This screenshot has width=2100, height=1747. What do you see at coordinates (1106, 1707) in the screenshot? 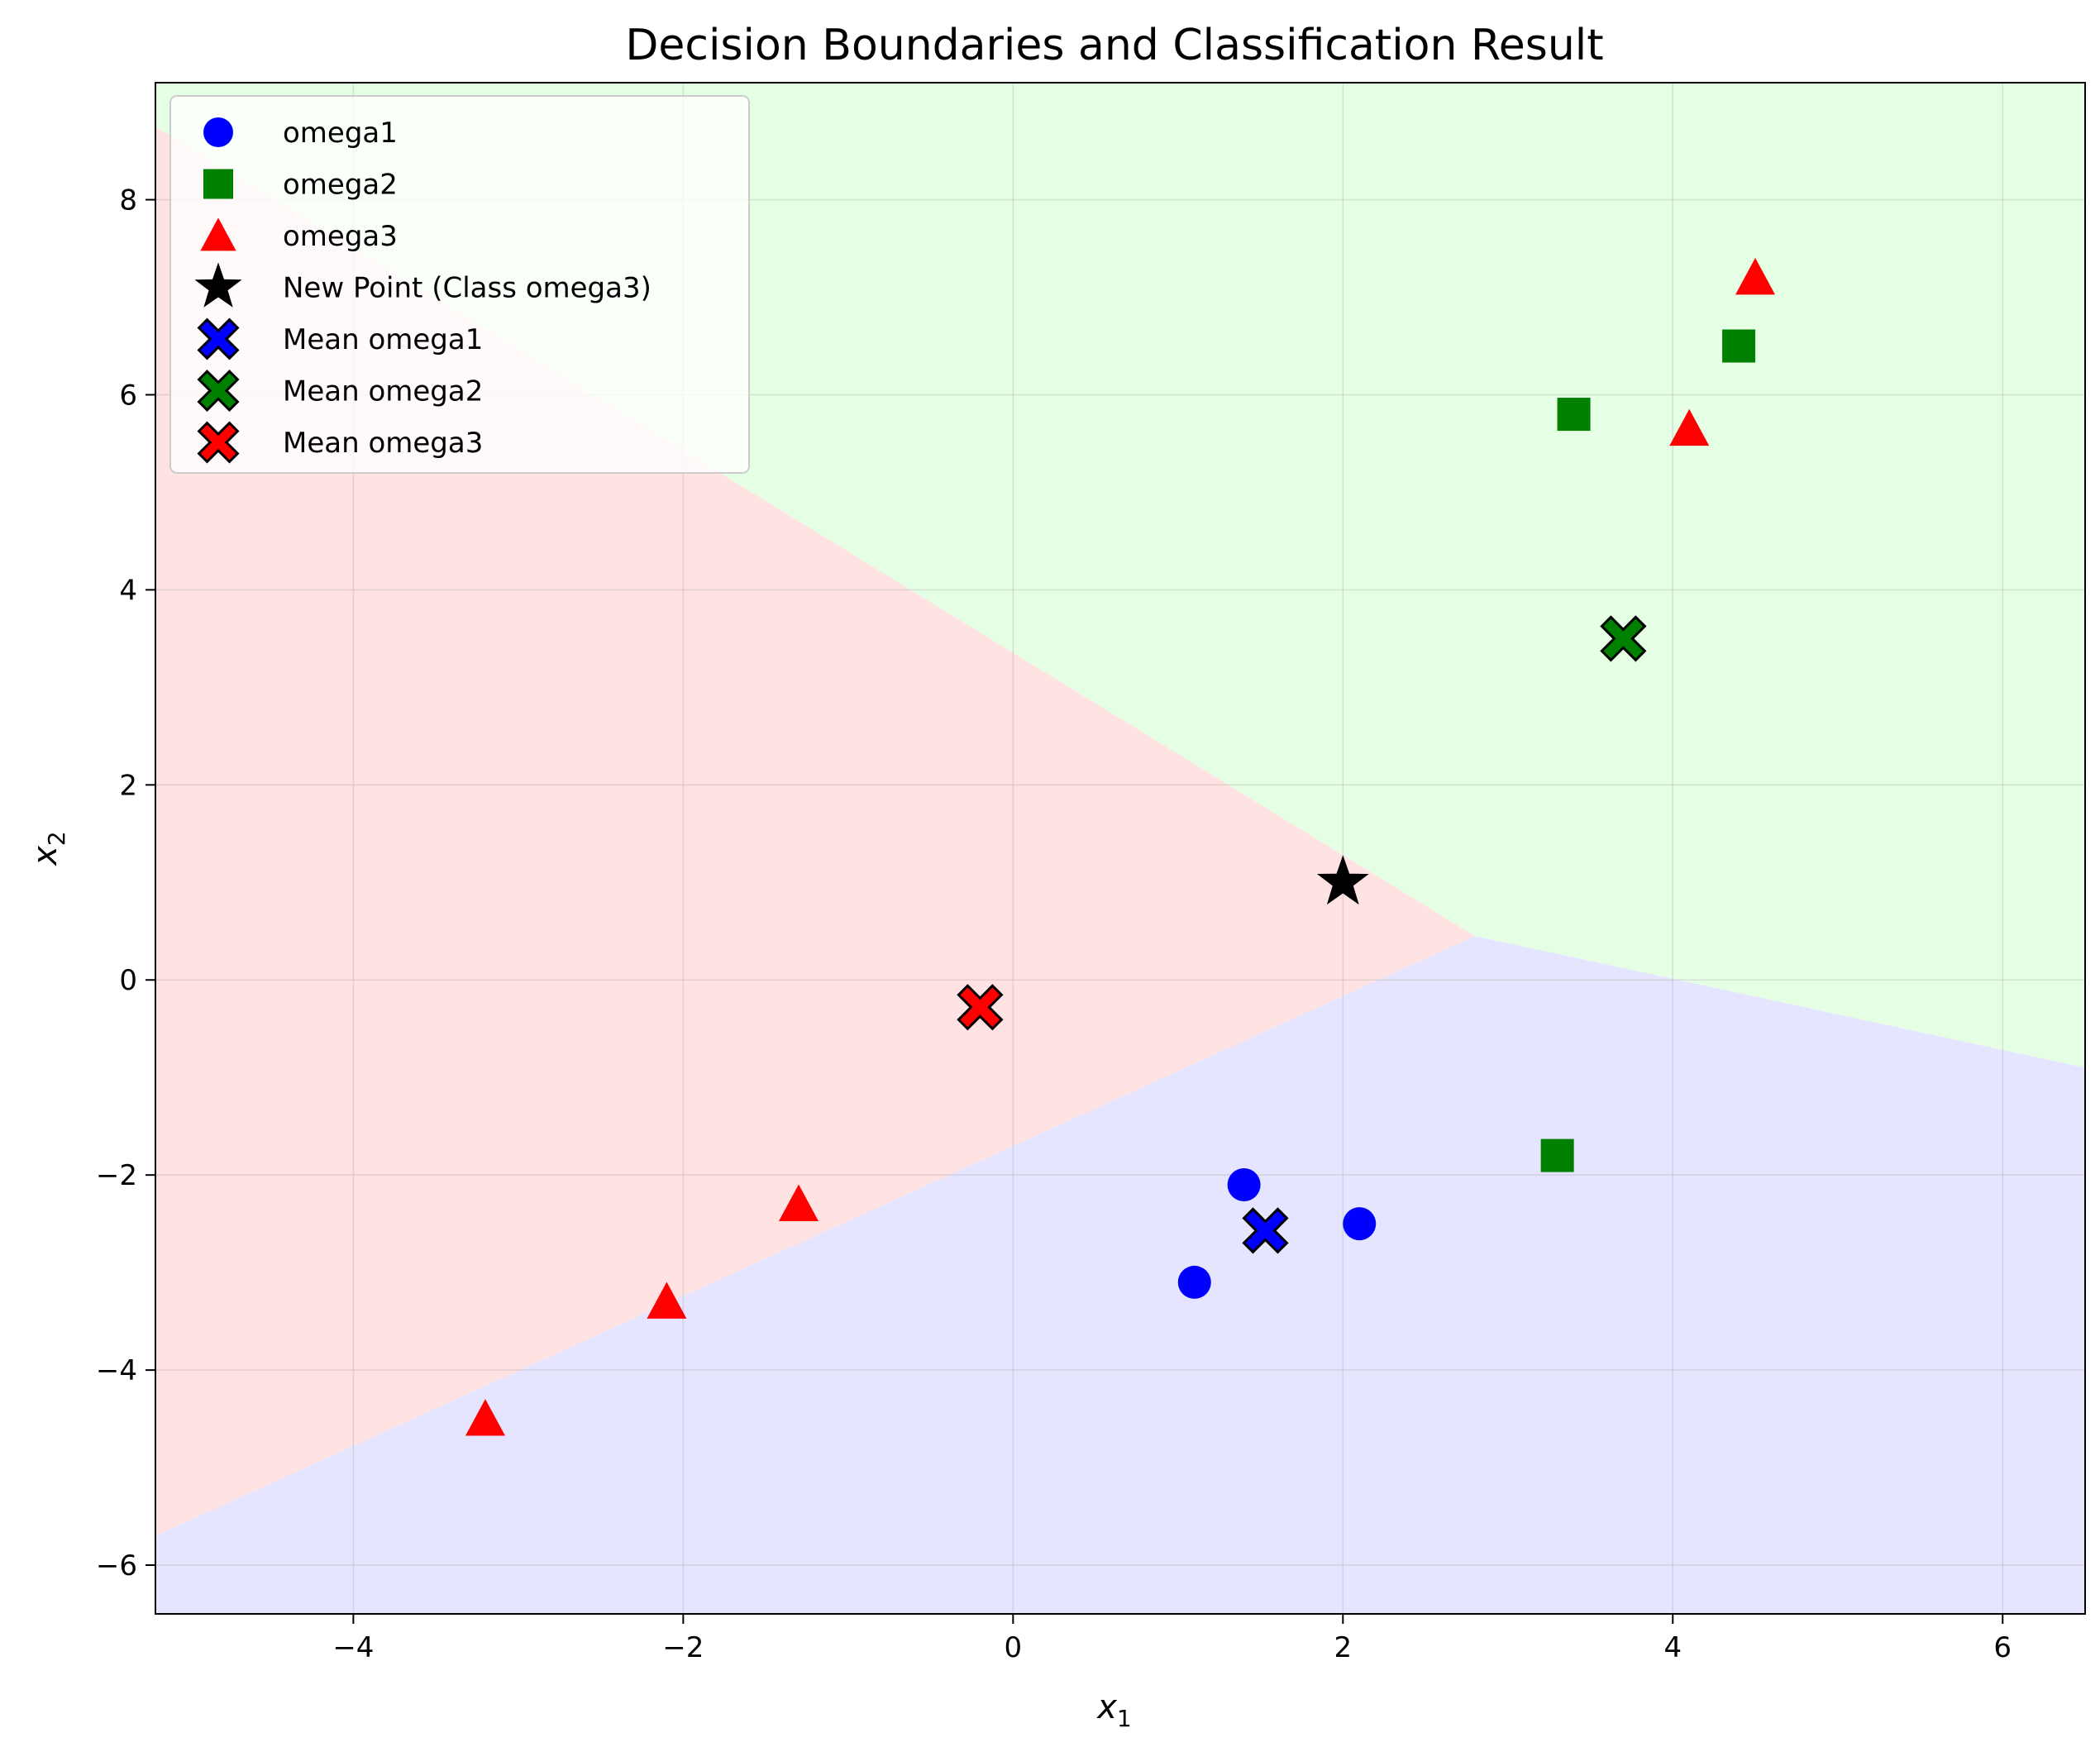
I see `x-axis-label-base: x` at bounding box center [1106, 1707].